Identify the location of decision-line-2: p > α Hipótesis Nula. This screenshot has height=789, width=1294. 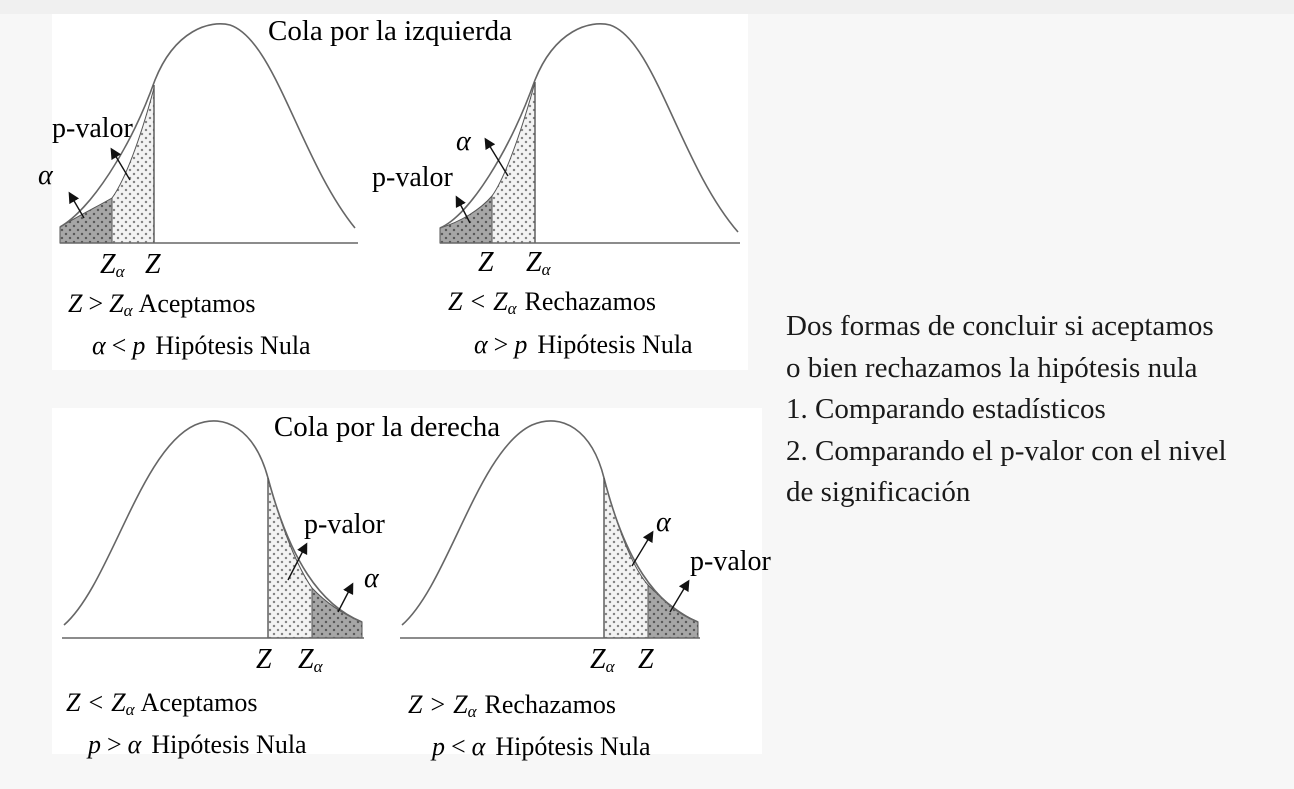
(196, 744).